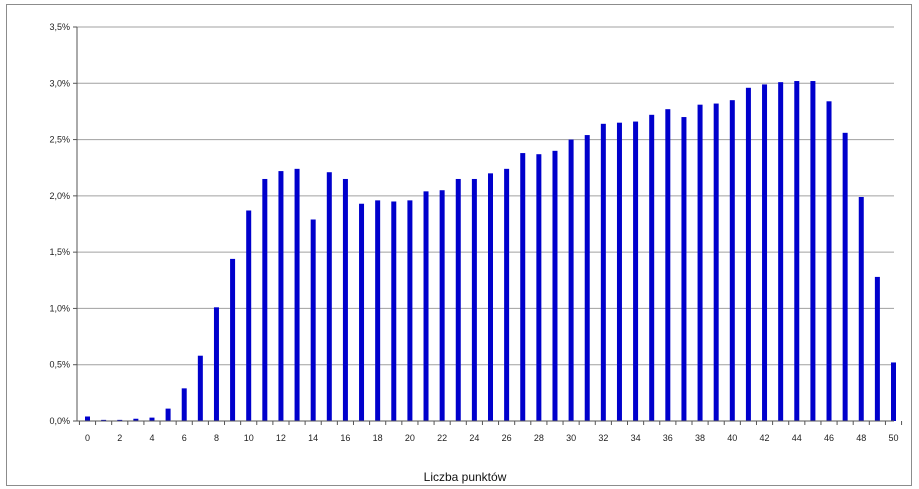 The image size is (919, 489). Describe the element at coordinates (216, 438) in the screenshot. I see `x-tick-label: 8` at that location.